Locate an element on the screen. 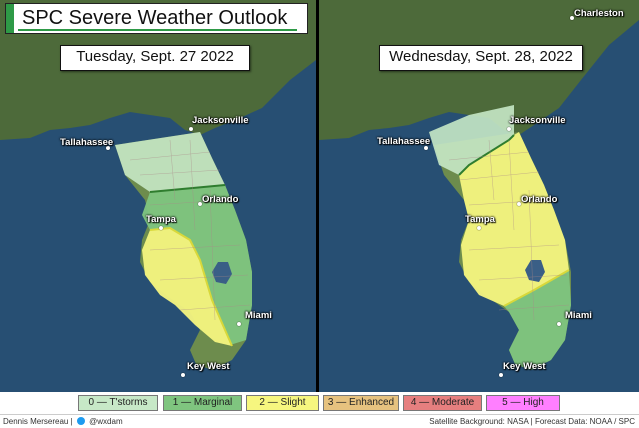 Image resolution: width=639 pixels, height=428 pixels. legend-high: 5 — High is located at coordinates (523, 403).